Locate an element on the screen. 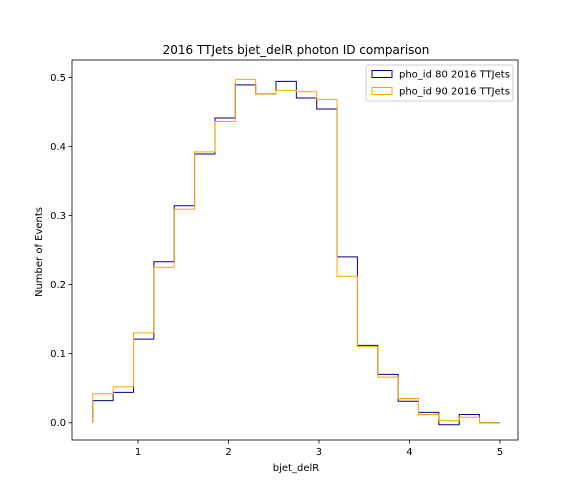 The image size is (576, 504). y-axis-label: Number of Events is located at coordinates (39, 252).